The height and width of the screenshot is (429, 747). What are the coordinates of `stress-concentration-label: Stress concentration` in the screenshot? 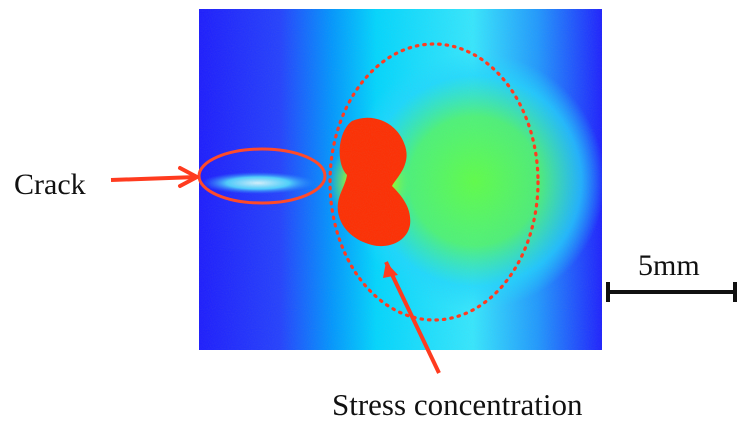 It's located at (457, 404).